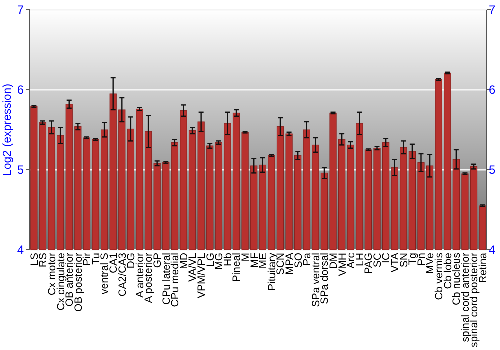 The height and width of the screenshot is (350, 500). I want to click on y-tick-label: 6, so click(20, 90).